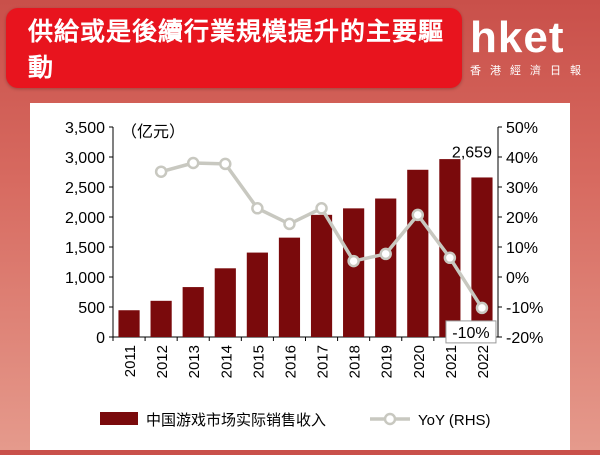 Image resolution: width=600 pixels, height=455 pixels. I want to click on x-tick-label: 2019, so click(387, 361).